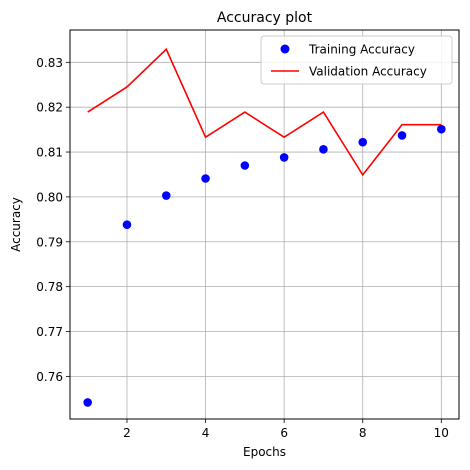 Image resolution: width=470 pixels, height=470 pixels. What do you see at coordinates (49, 242) in the screenshot?
I see `y-tick-label: 0.79` at bounding box center [49, 242].